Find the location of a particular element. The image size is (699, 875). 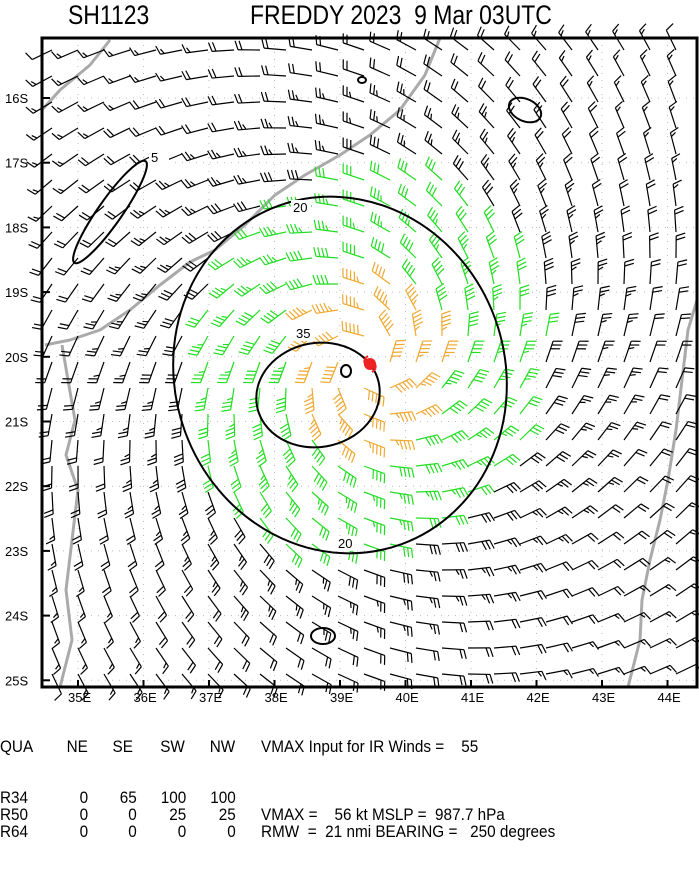

row-label: R50 is located at coordinates (14, 814).